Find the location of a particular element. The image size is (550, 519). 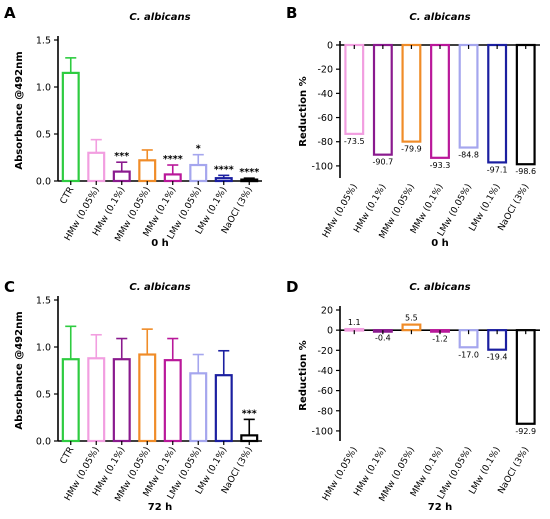

panel-letter: C is located at coordinates (9, 287).